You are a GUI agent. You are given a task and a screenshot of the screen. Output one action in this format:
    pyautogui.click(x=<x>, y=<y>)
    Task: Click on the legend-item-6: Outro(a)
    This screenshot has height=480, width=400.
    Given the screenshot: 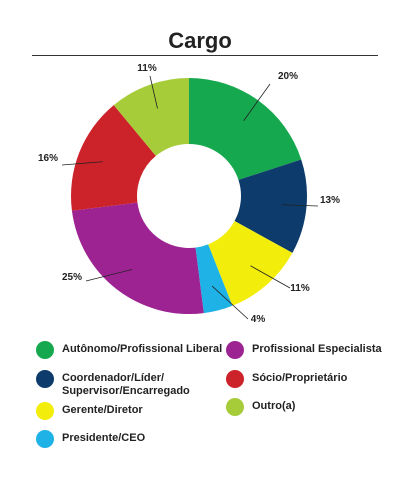 What is the action you would take?
    pyautogui.click(x=260, y=407)
    